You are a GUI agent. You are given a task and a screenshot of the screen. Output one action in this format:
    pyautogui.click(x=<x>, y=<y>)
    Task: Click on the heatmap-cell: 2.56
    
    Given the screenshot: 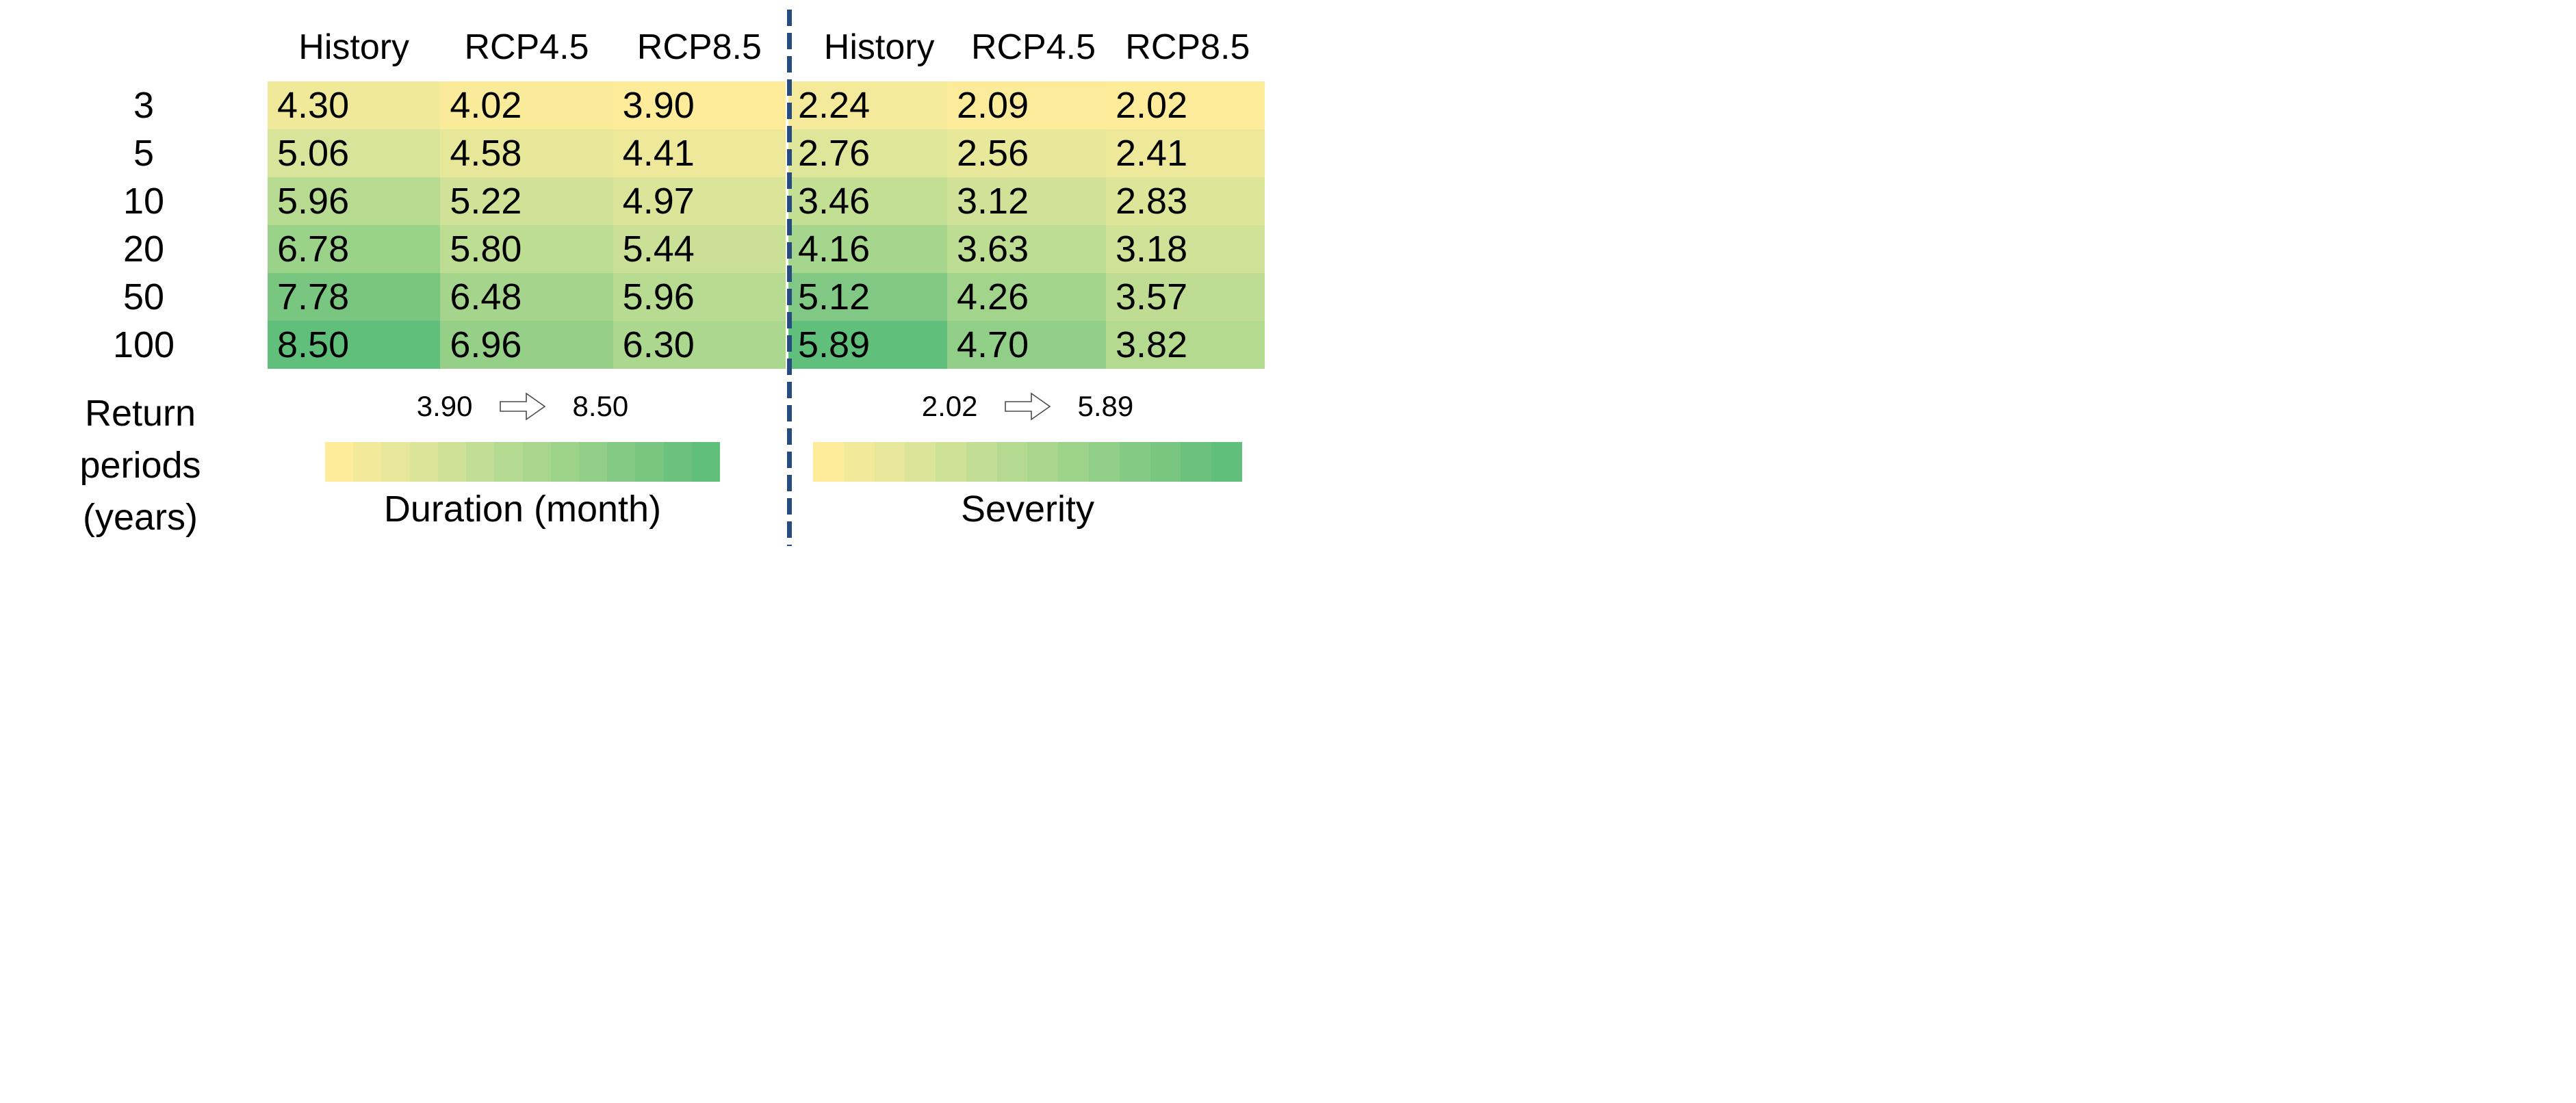 What is the action you would take?
    pyautogui.click(x=1026, y=153)
    